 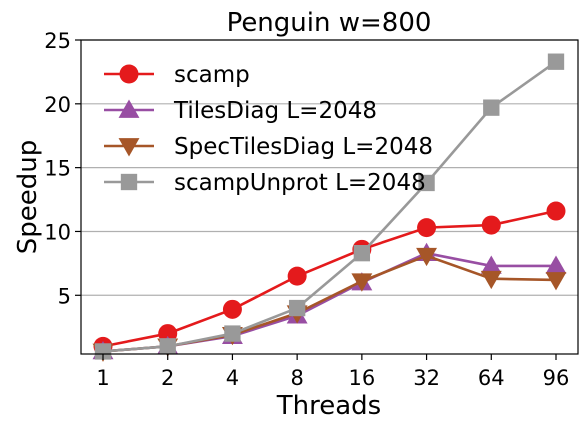 I want to click on x-tick-label: 8, so click(x=296, y=378).